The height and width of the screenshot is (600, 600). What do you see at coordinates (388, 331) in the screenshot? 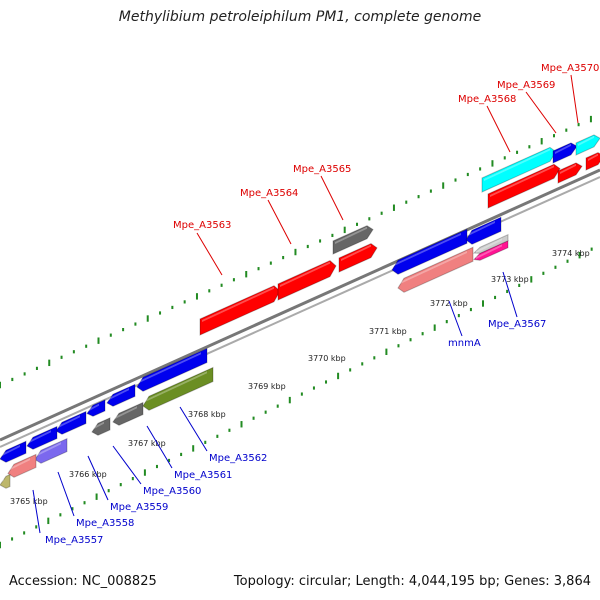
I see `kbp-label: 3771 kbp` at bounding box center [388, 331].